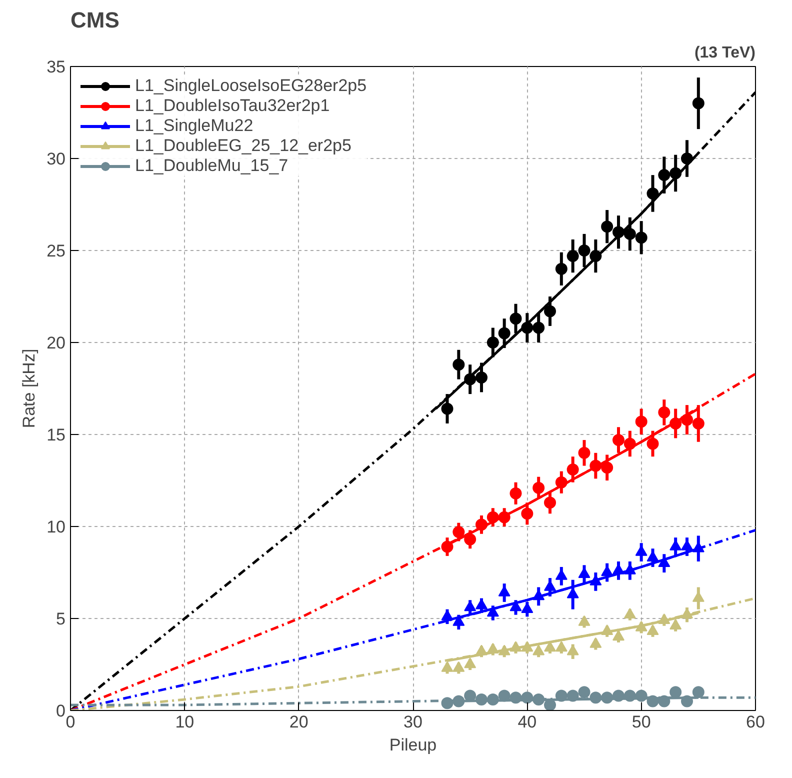 The width and height of the screenshot is (792, 778). Describe the element at coordinates (56, 251) in the screenshot. I see `y-tick-label: 25` at that location.